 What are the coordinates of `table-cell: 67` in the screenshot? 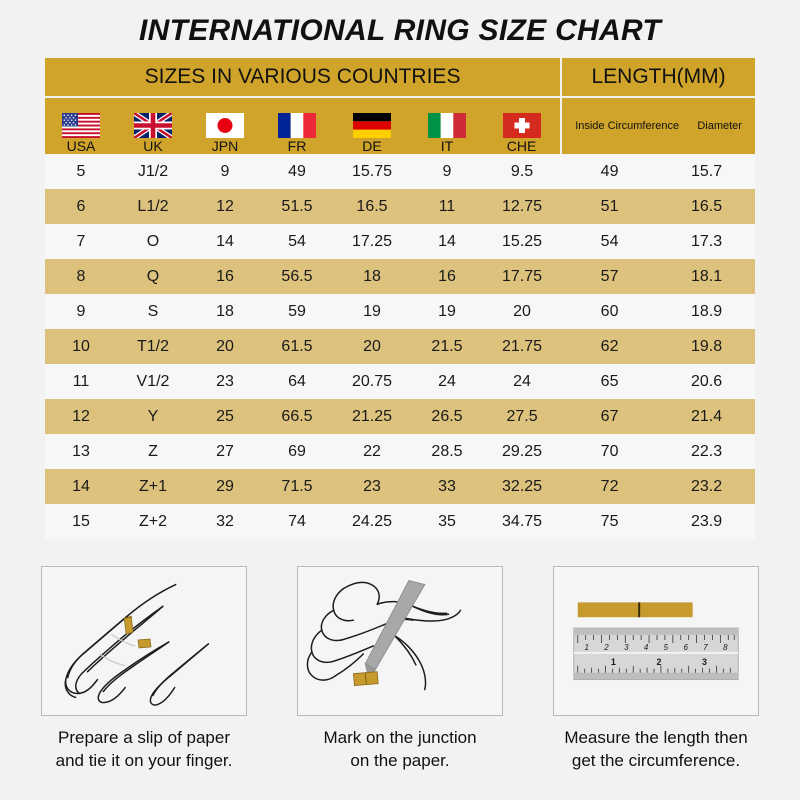 It's located at (610, 416).